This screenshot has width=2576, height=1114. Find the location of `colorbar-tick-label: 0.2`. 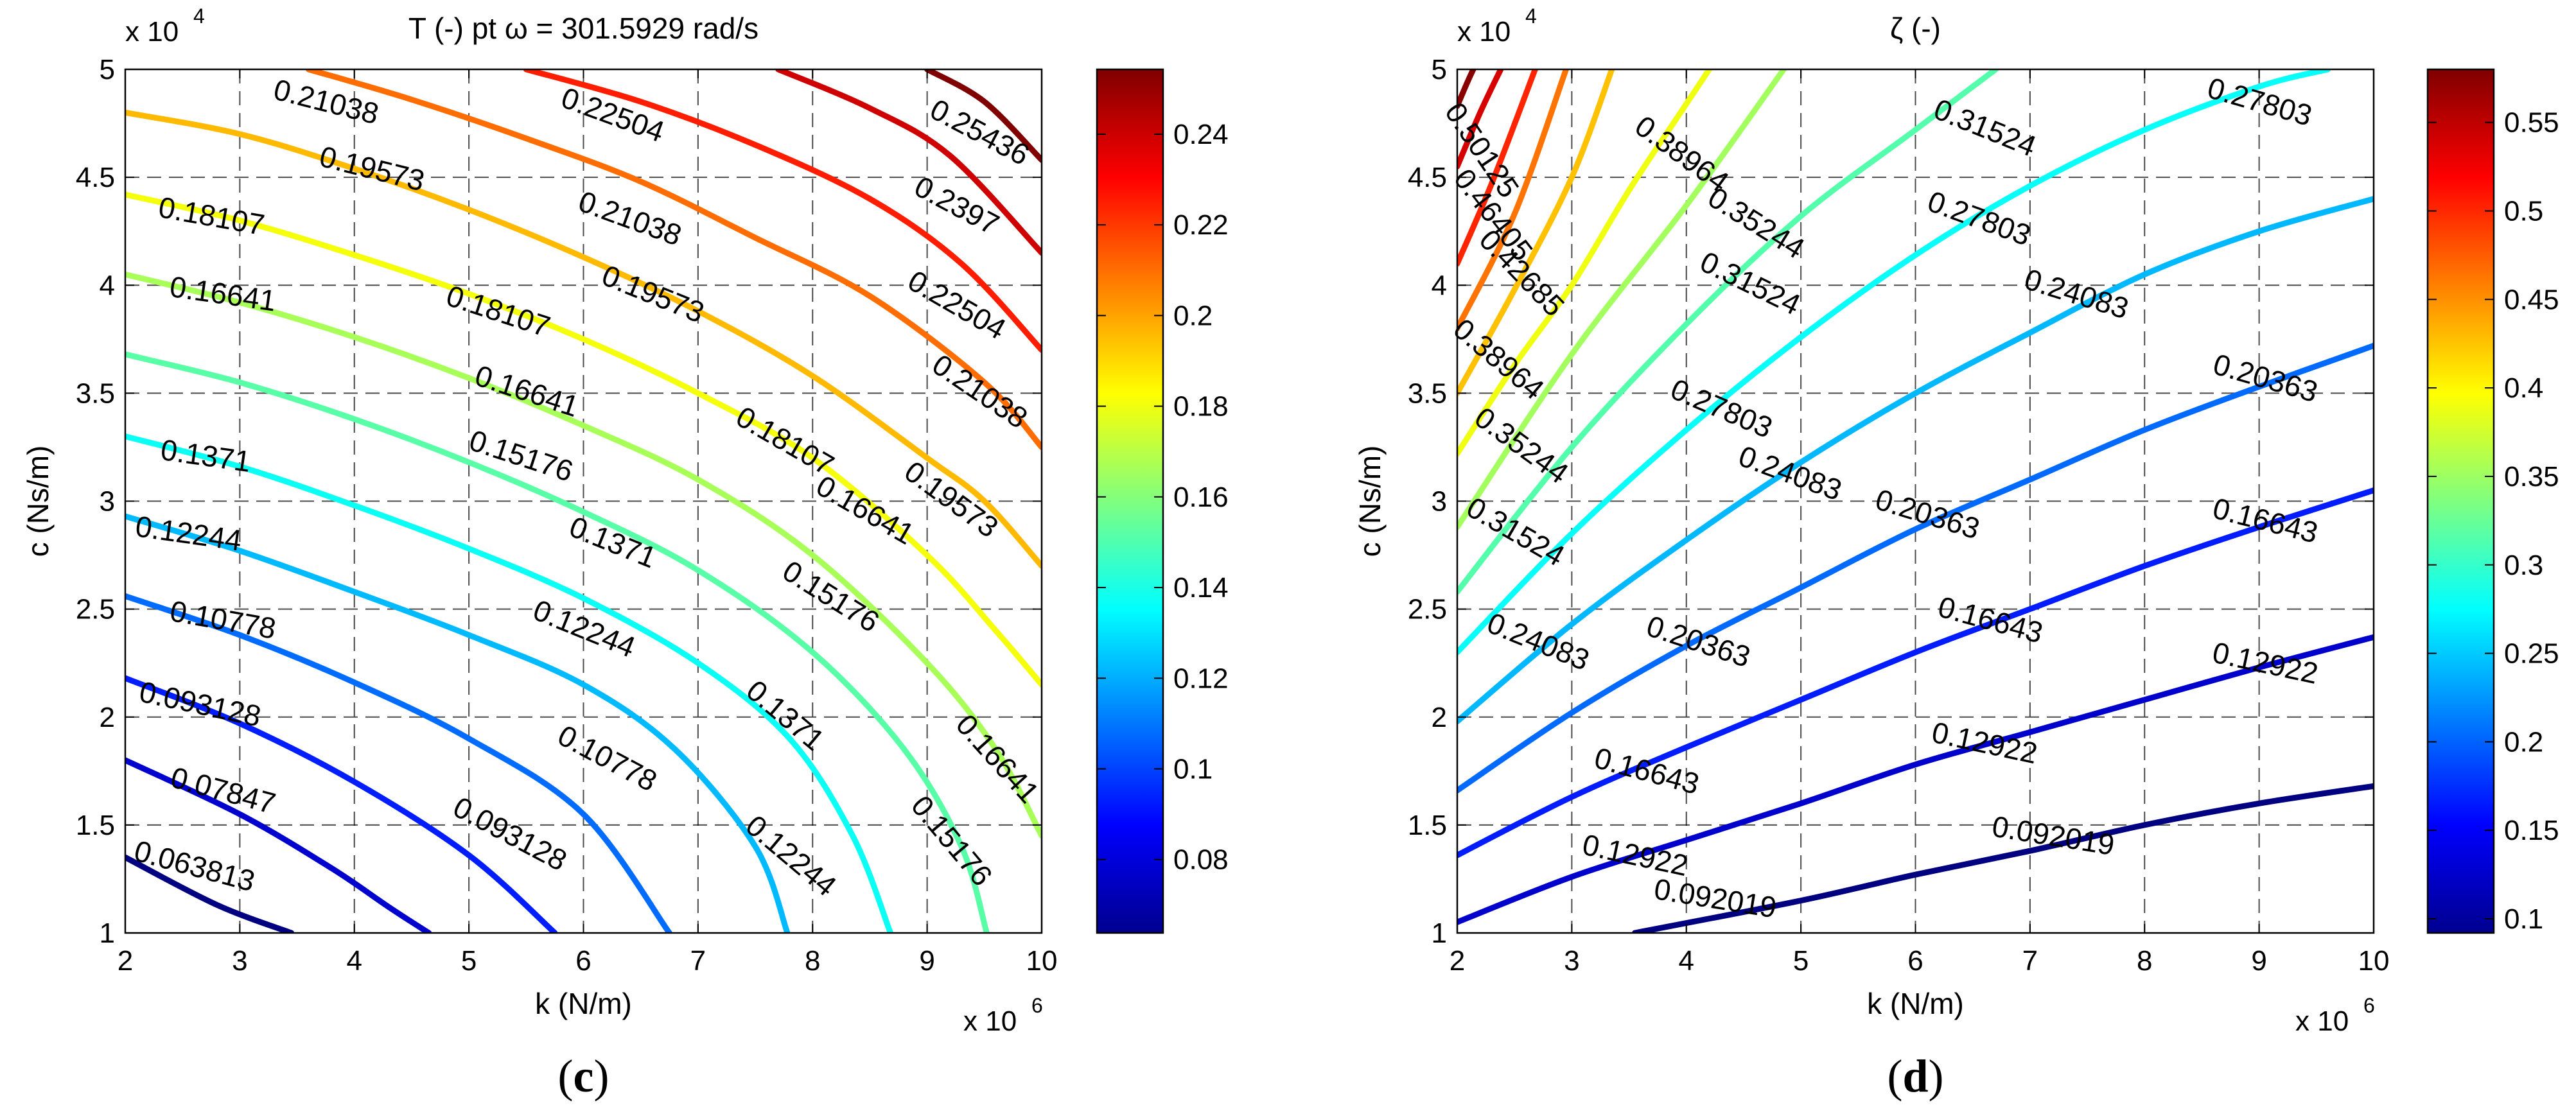

colorbar-tick-label: 0.2 is located at coordinates (2523, 742).